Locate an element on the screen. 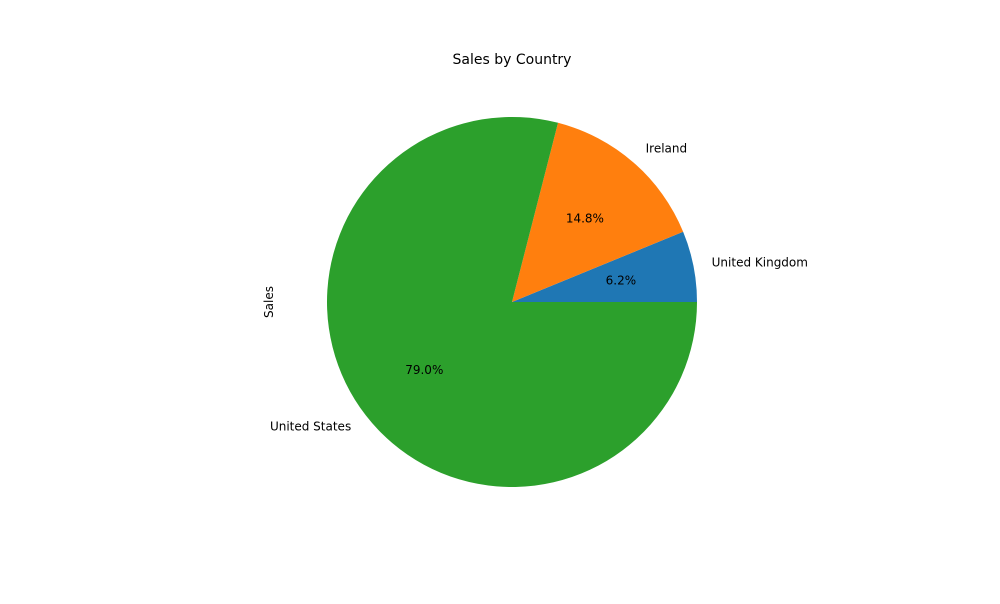 The height and width of the screenshot is (604, 1000). chart-title: Sales by Country is located at coordinates (512, 60).